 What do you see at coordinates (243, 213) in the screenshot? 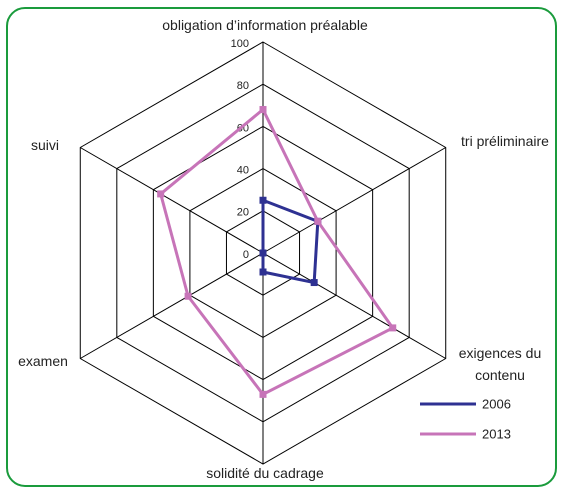
I see `r-tick-label: 20` at bounding box center [243, 213].